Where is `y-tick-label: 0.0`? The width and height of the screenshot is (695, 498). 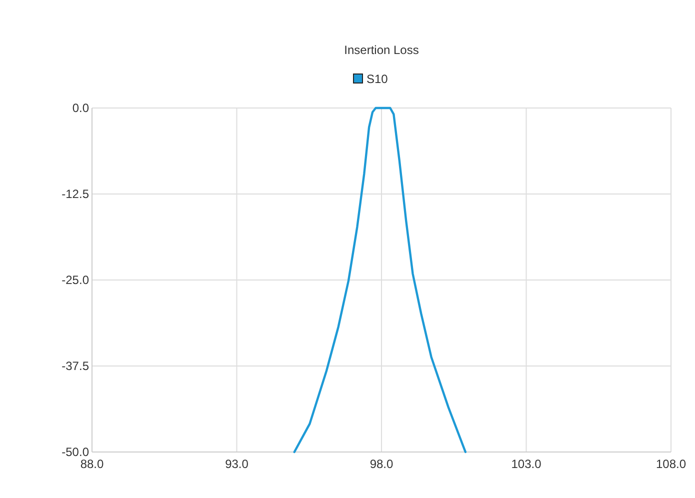 y-tick-label: 0.0 is located at coordinates (81, 108).